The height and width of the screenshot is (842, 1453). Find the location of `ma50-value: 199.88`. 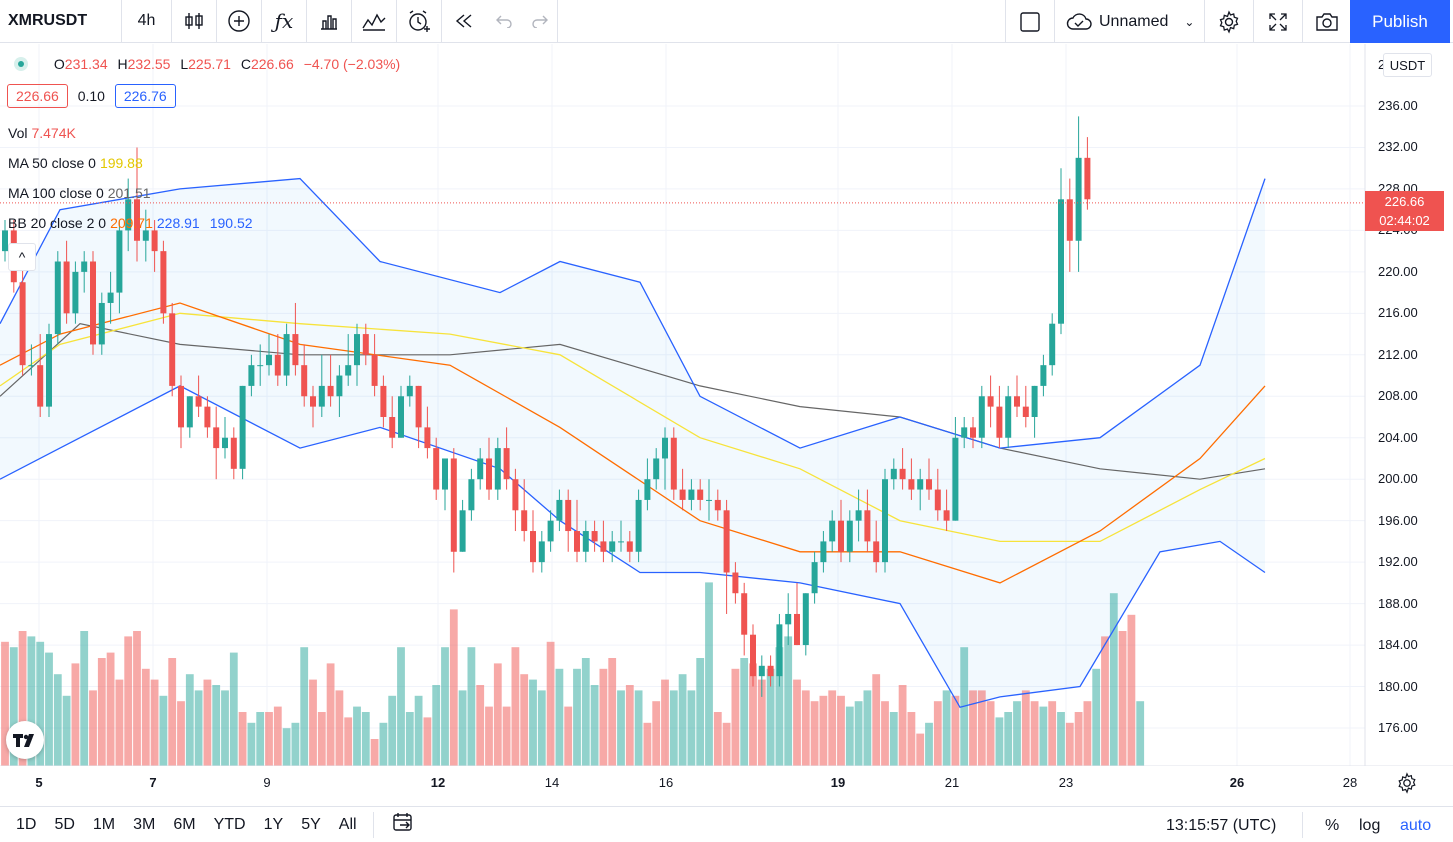

ma50-value: 199.88 is located at coordinates (121, 163).